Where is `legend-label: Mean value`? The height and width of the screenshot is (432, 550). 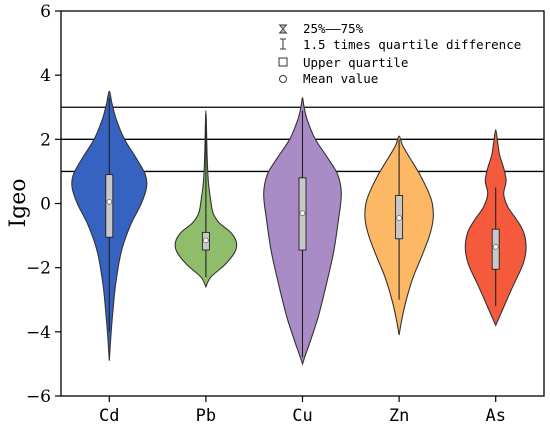
legend-label: Mean value is located at coordinates (340, 78).